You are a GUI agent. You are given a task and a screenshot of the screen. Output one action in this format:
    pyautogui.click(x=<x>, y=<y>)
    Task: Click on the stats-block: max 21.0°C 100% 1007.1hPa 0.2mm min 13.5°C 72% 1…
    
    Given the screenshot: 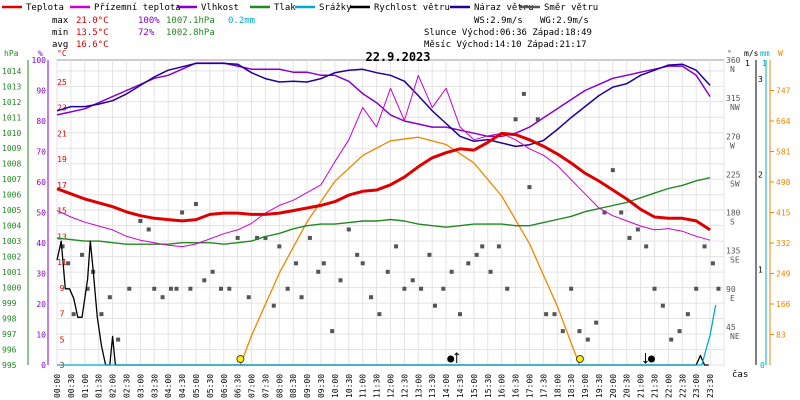 What is the action you would take?
    pyautogui.click(x=322, y=33)
    